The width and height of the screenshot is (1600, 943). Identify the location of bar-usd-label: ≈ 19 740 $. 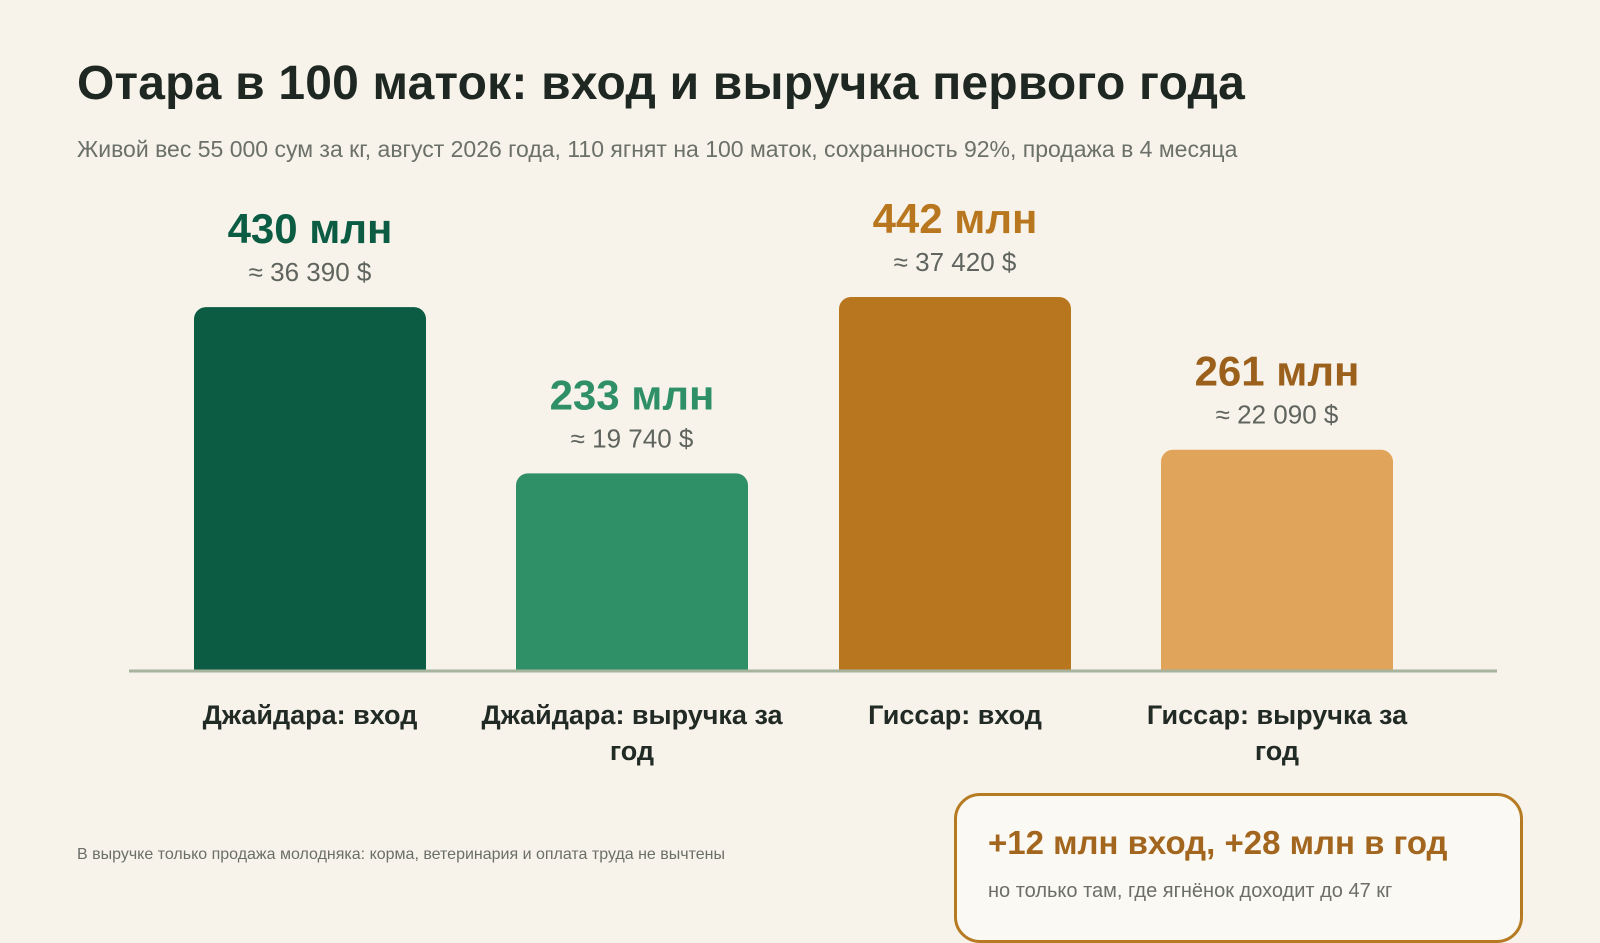
(632, 438).